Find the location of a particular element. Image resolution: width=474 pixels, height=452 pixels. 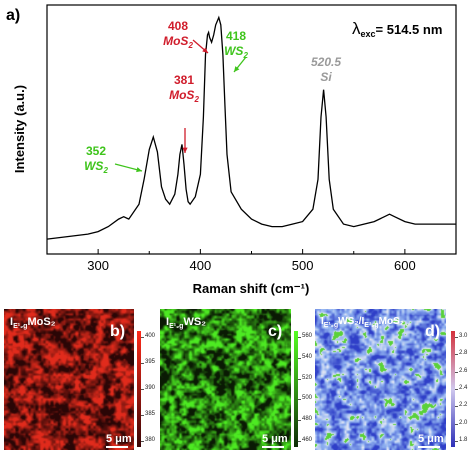

excitation-value: = 514.5 nm is located at coordinates (409, 29).